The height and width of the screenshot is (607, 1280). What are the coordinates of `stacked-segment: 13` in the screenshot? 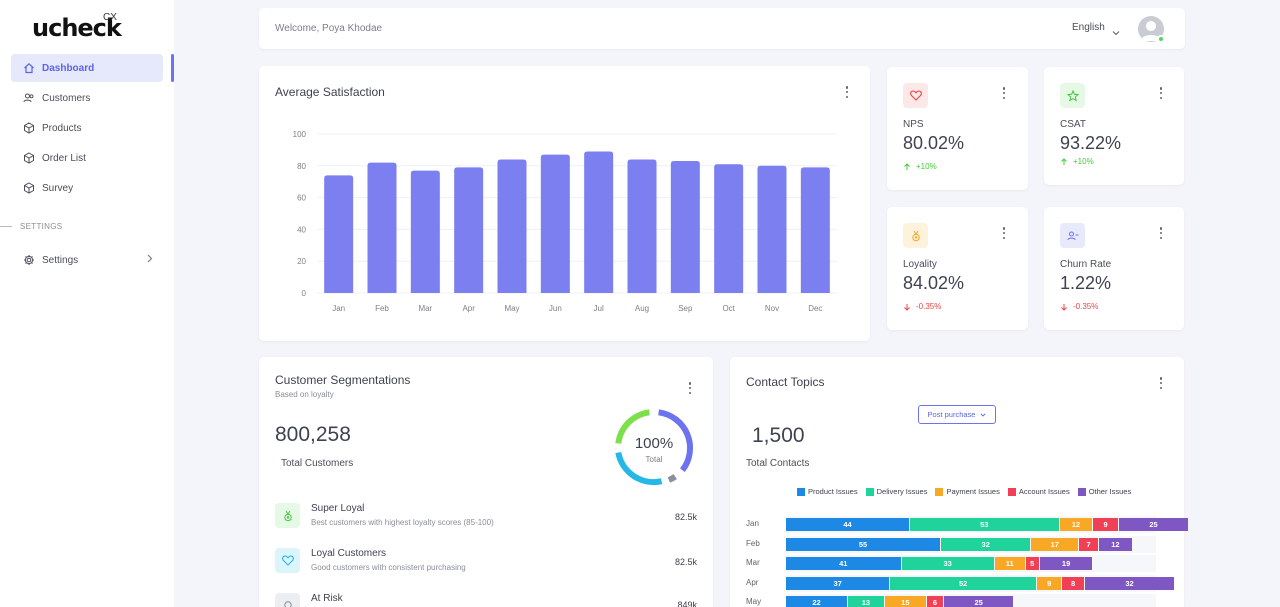 It's located at (866, 601).